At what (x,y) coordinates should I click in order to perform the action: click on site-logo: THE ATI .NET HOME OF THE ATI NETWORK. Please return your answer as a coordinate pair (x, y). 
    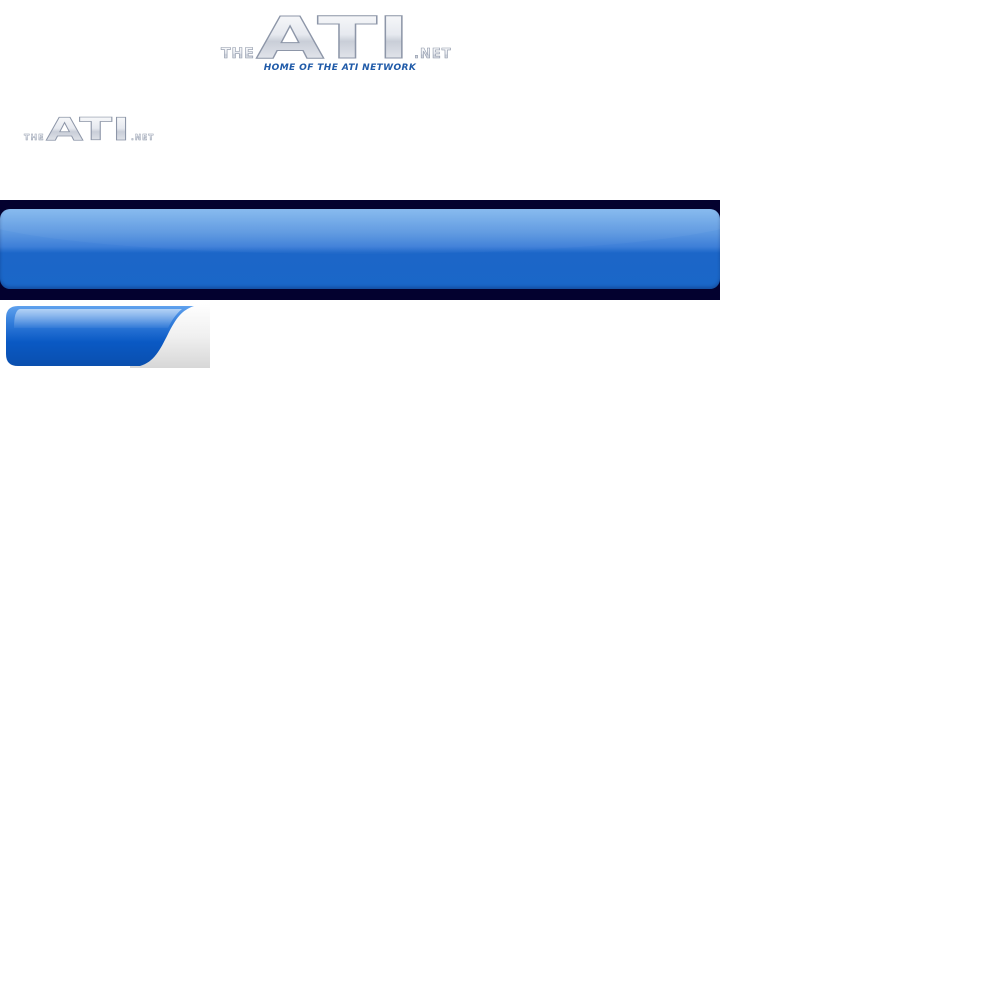
    Looking at the image, I should click on (340, 40).